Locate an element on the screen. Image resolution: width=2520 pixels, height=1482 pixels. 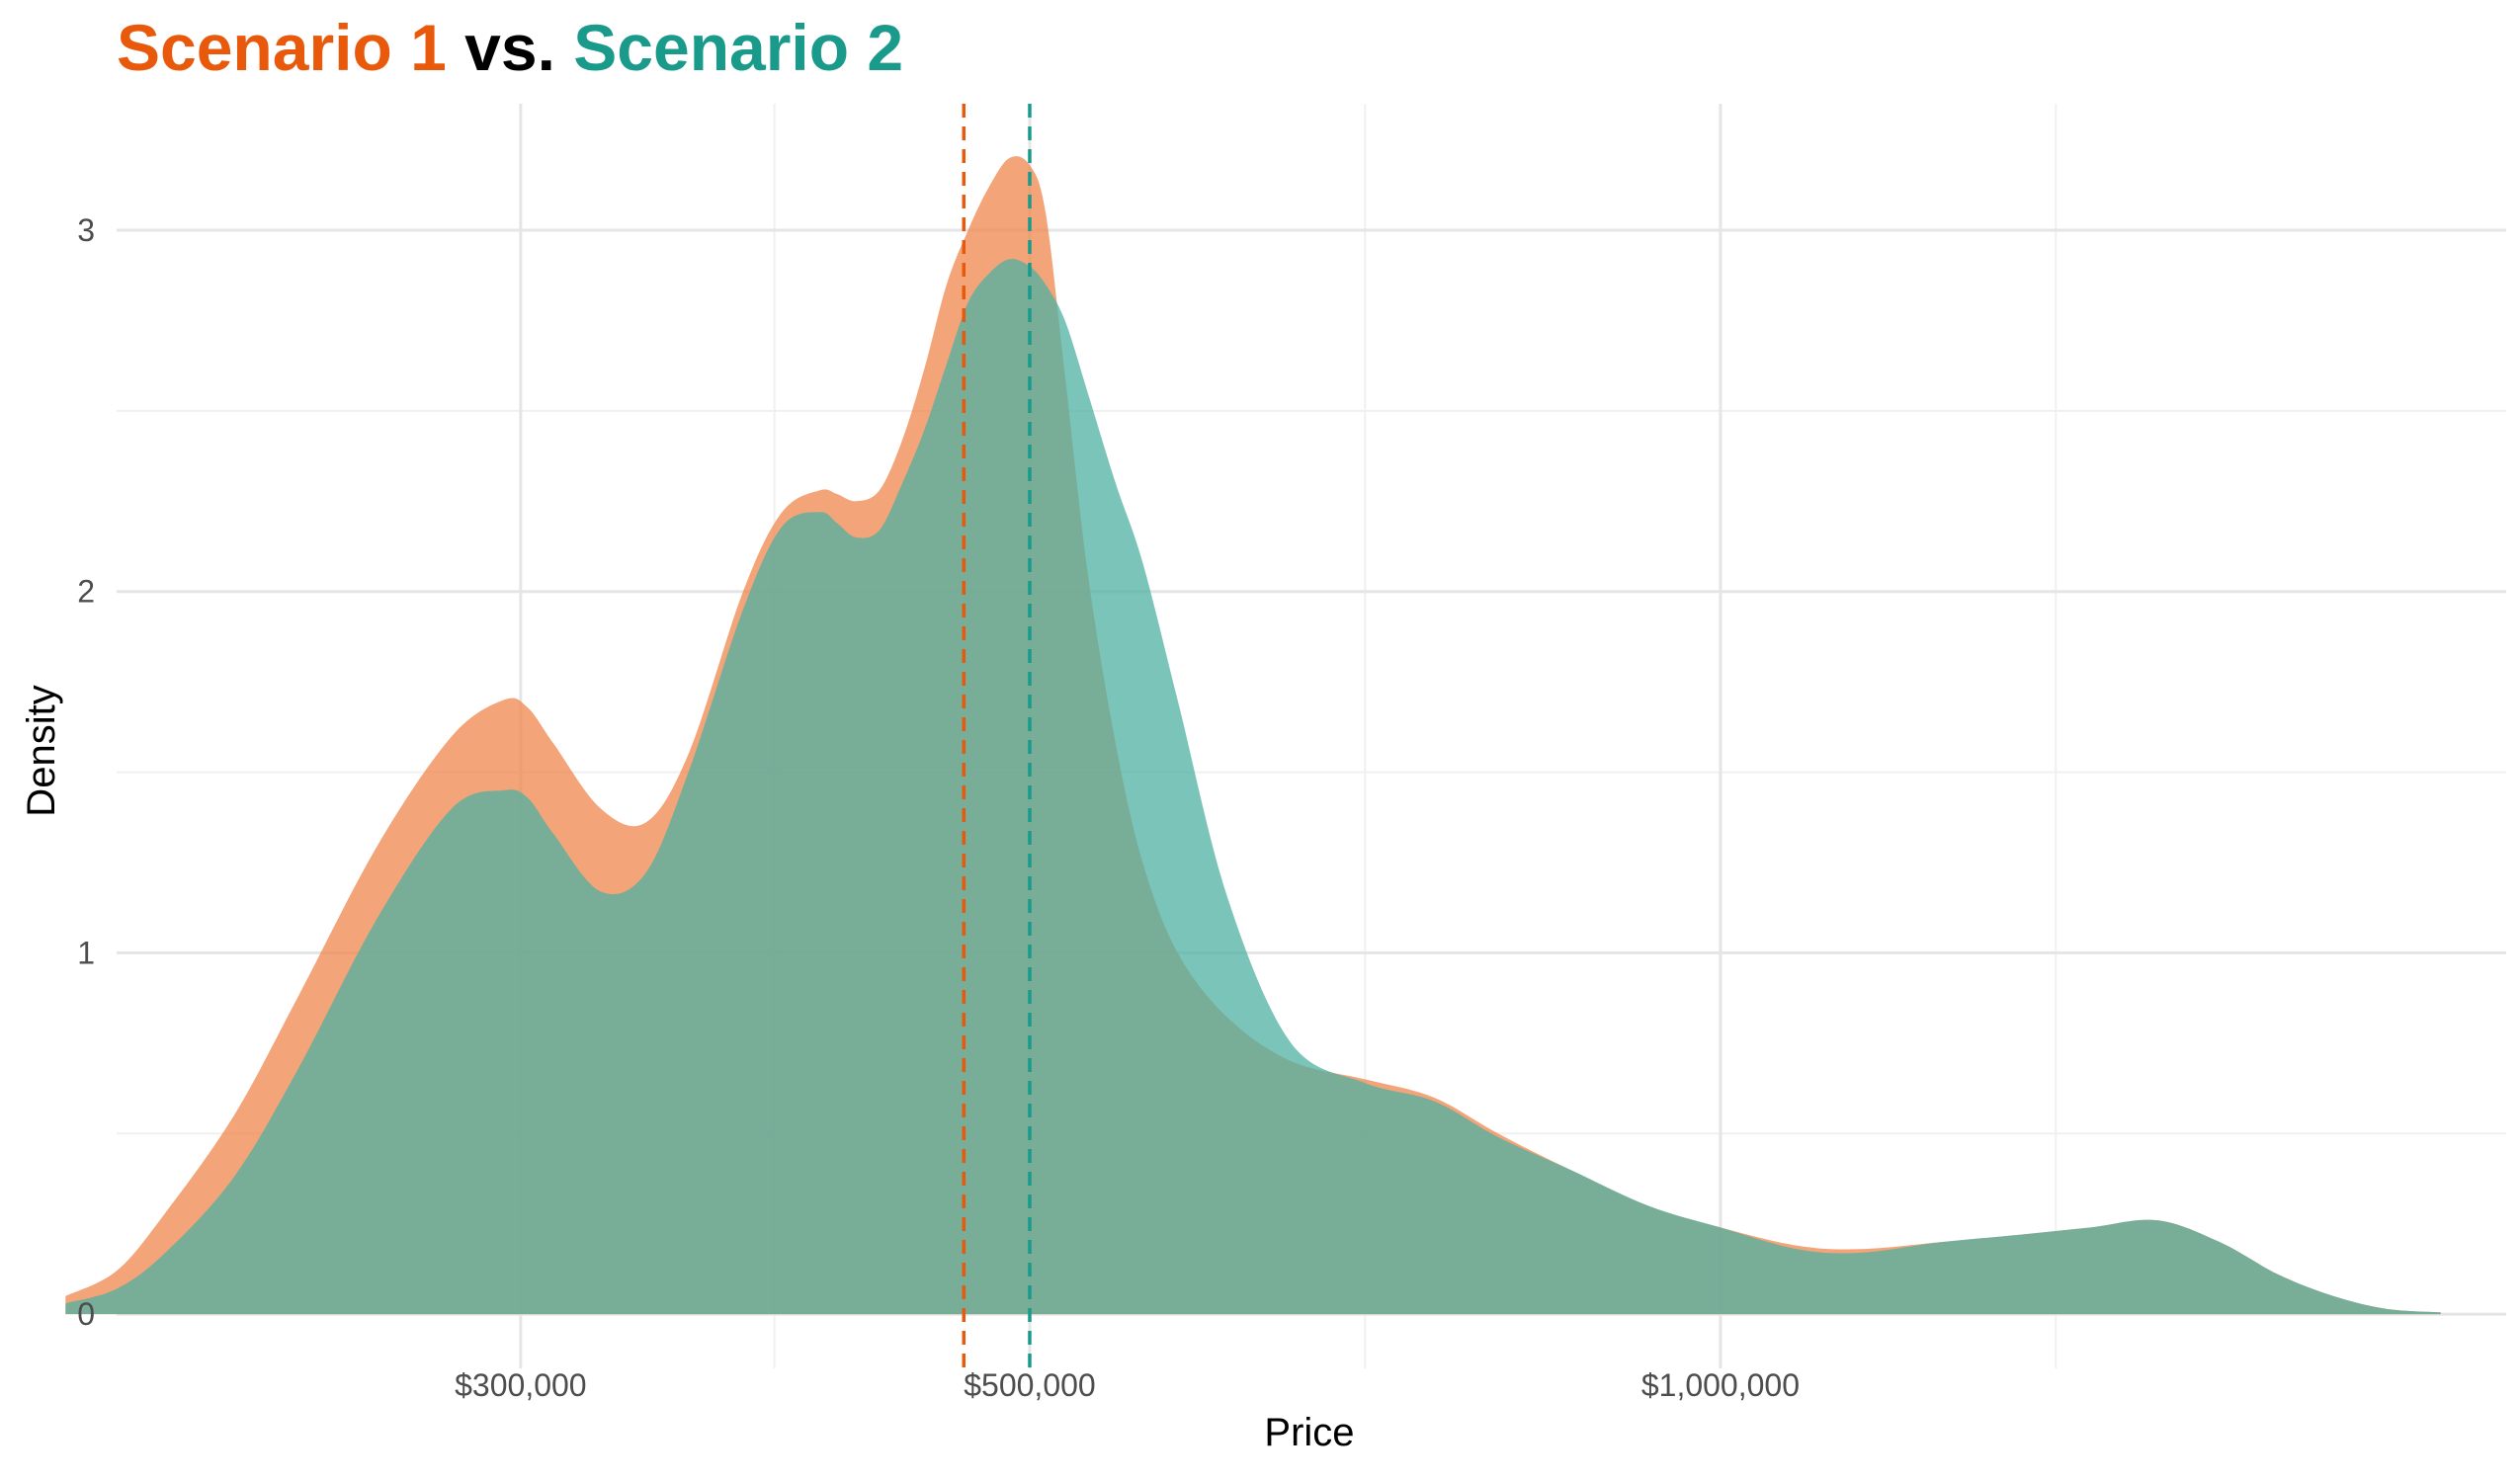
y-axis-title: Density is located at coordinates (41, 750).